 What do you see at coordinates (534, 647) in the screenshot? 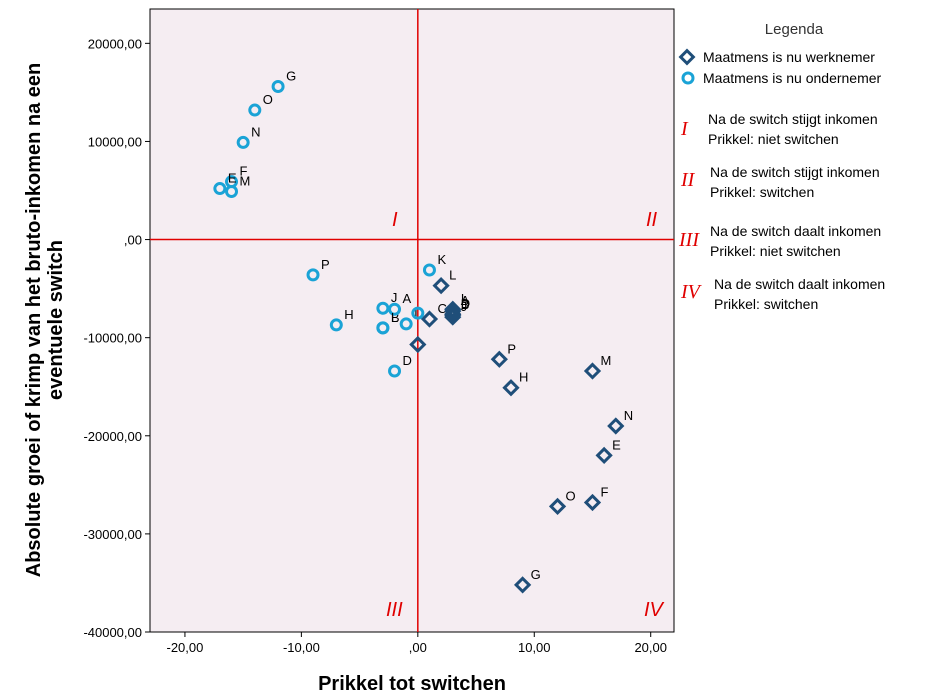
I see `x-tick-label: 10,00` at bounding box center [534, 647].